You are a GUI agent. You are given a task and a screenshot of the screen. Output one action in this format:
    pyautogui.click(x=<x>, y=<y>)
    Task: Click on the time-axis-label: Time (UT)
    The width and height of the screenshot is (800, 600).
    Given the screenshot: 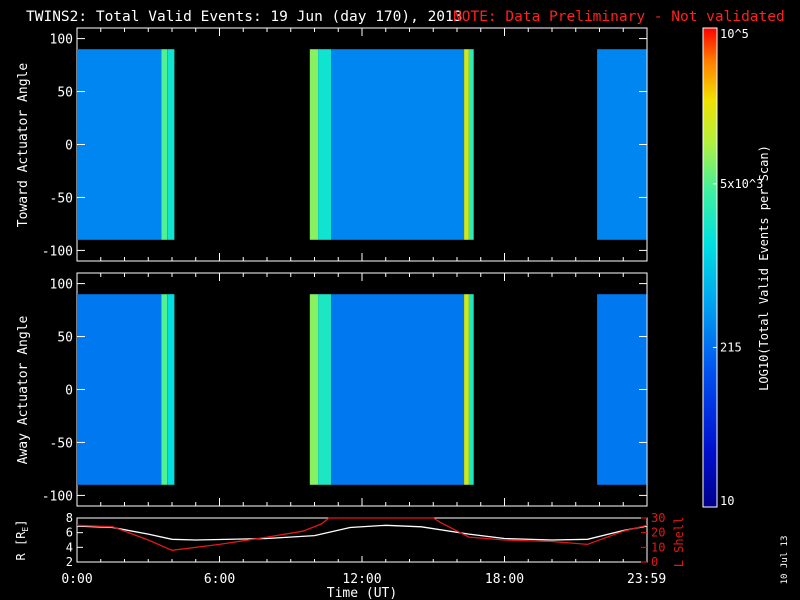 What is the action you would take?
    pyautogui.click(x=362, y=593)
    